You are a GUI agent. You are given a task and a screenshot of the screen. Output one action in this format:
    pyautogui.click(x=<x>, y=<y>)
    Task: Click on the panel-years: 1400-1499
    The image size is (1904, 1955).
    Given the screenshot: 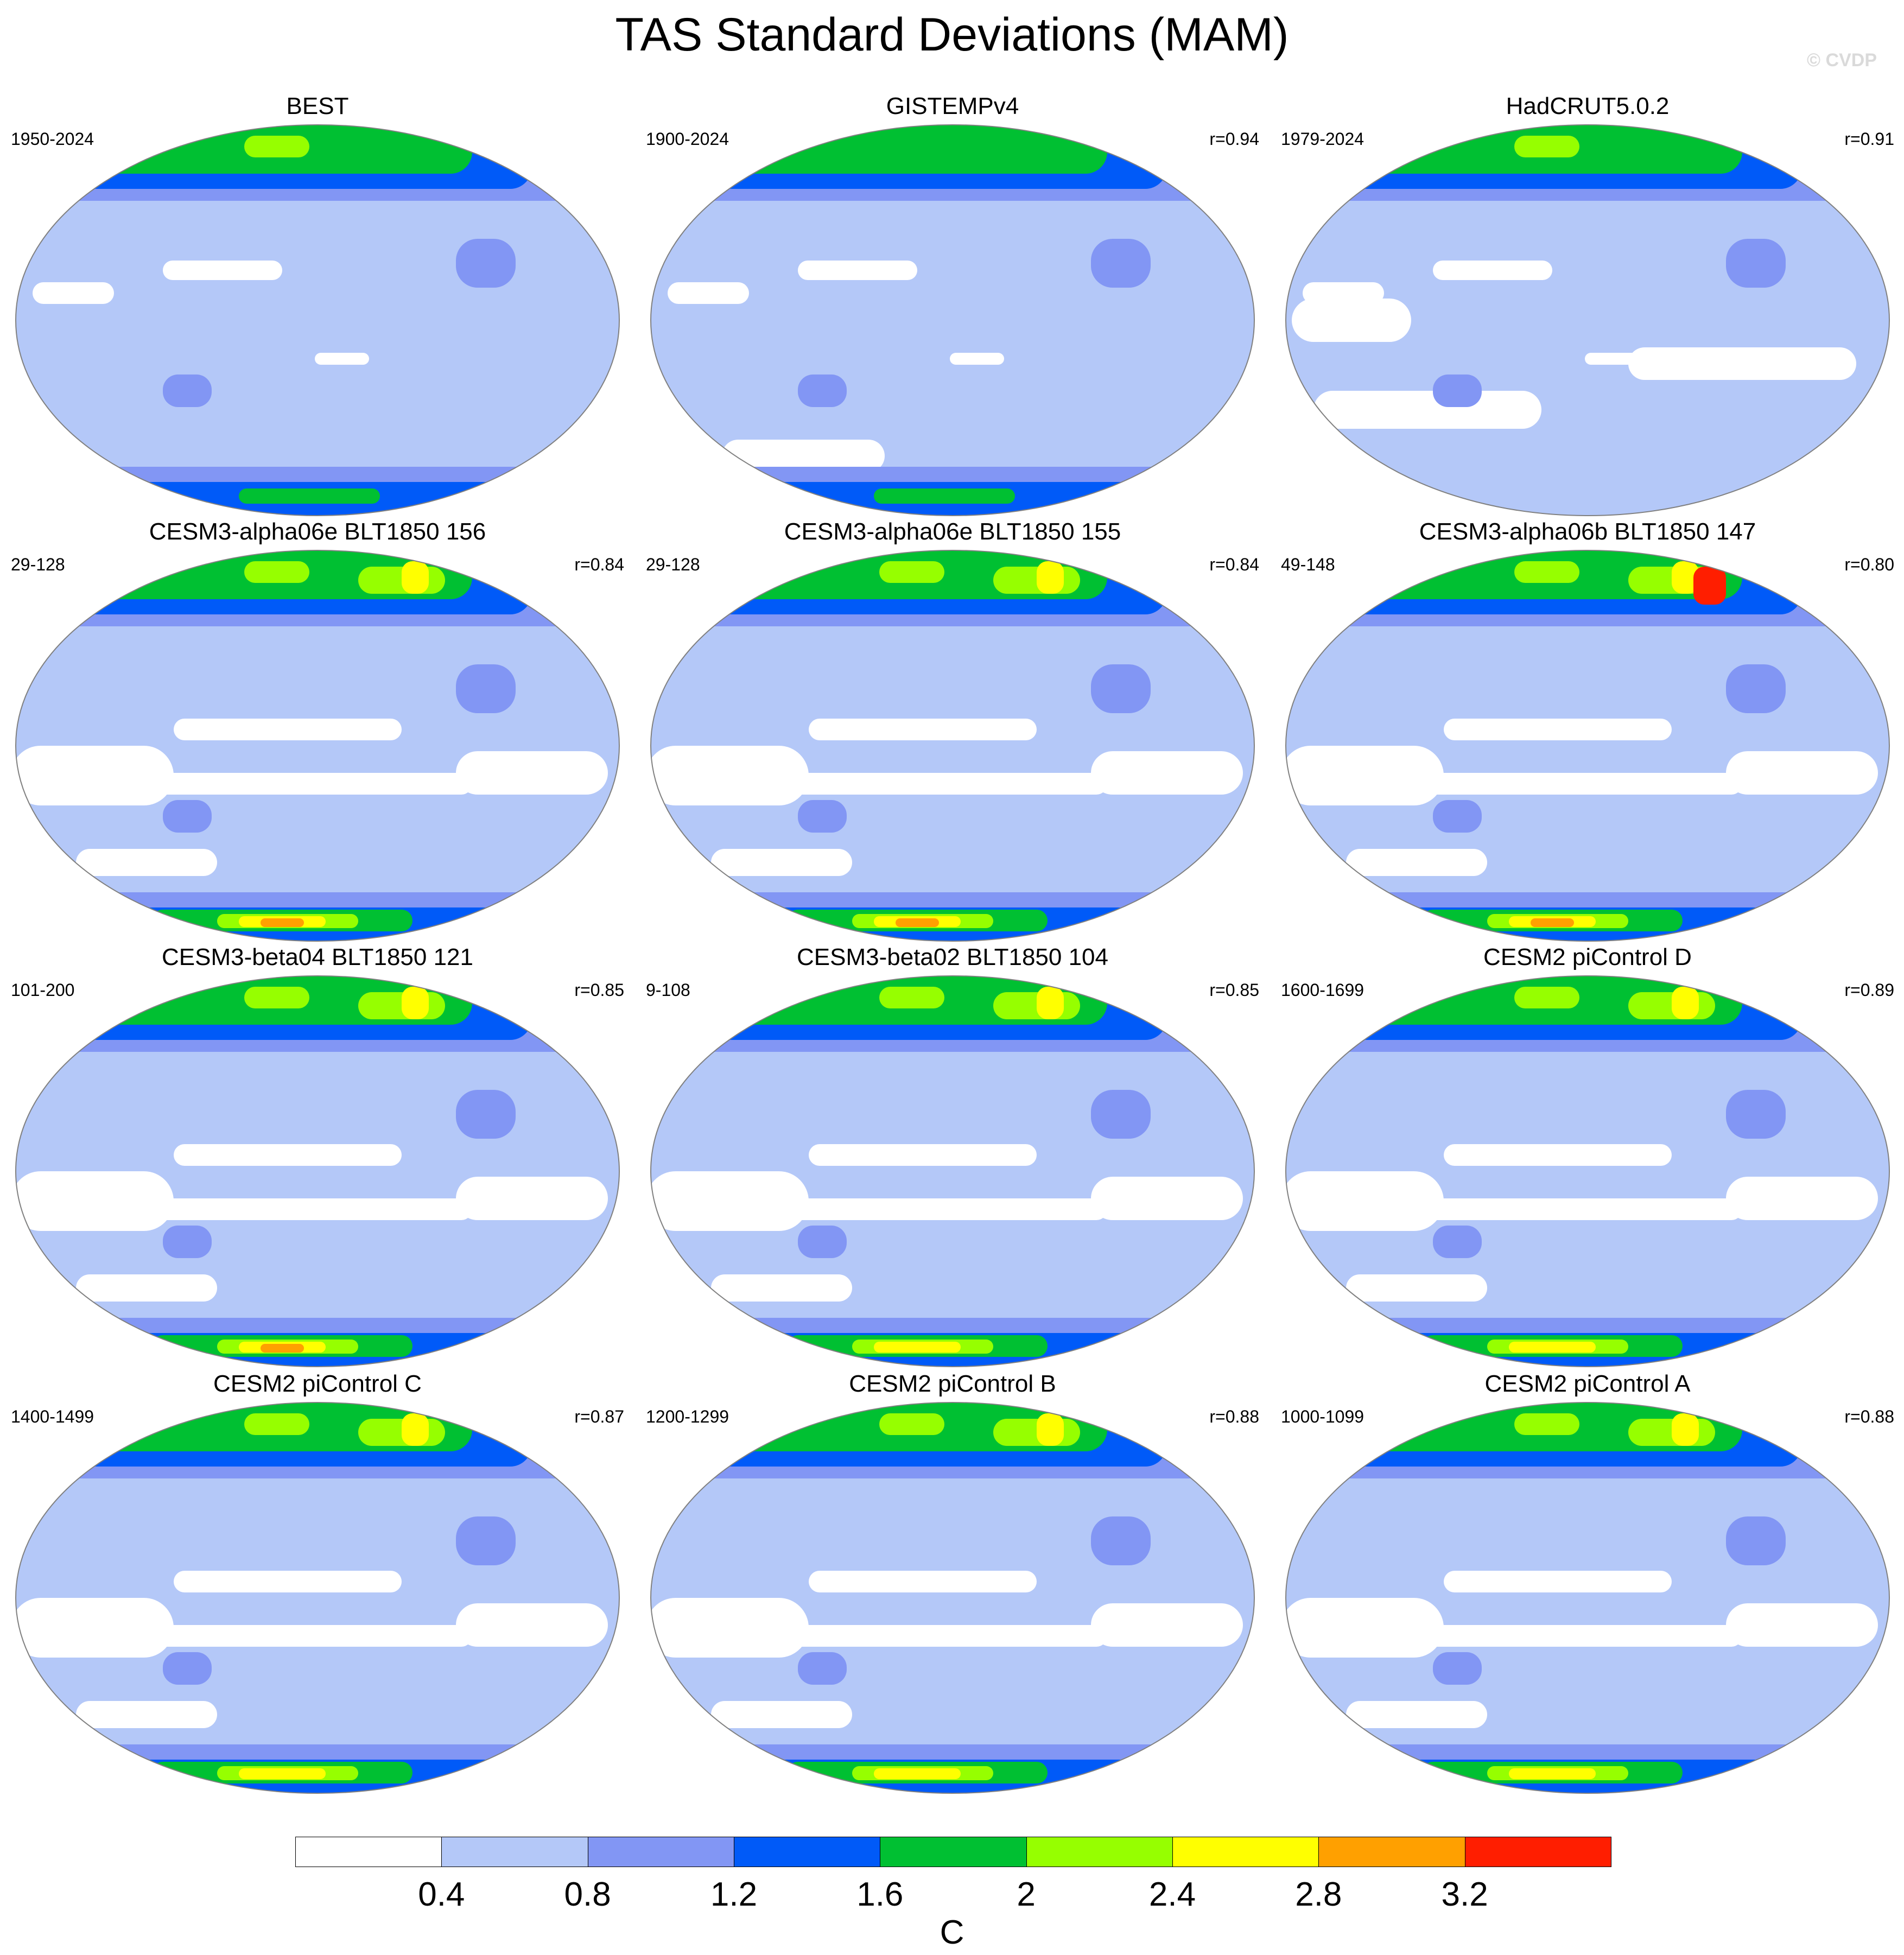 What is the action you would take?
    pyautogui.click(x=52, y=1416)
    